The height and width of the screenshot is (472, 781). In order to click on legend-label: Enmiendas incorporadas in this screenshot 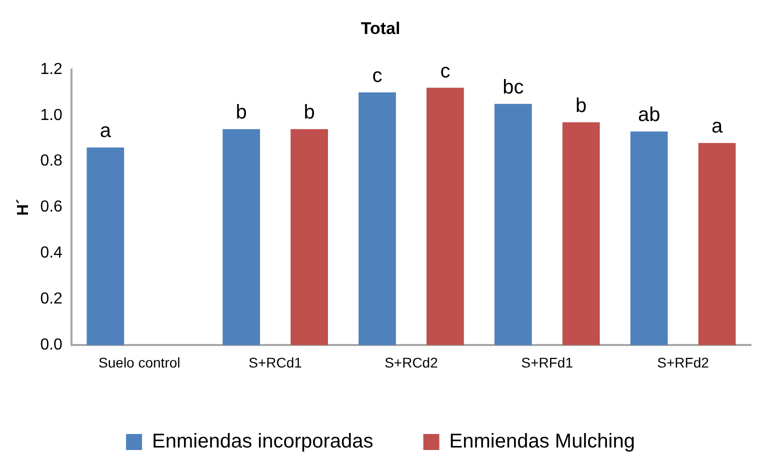, I will do `click(263, 441)`.